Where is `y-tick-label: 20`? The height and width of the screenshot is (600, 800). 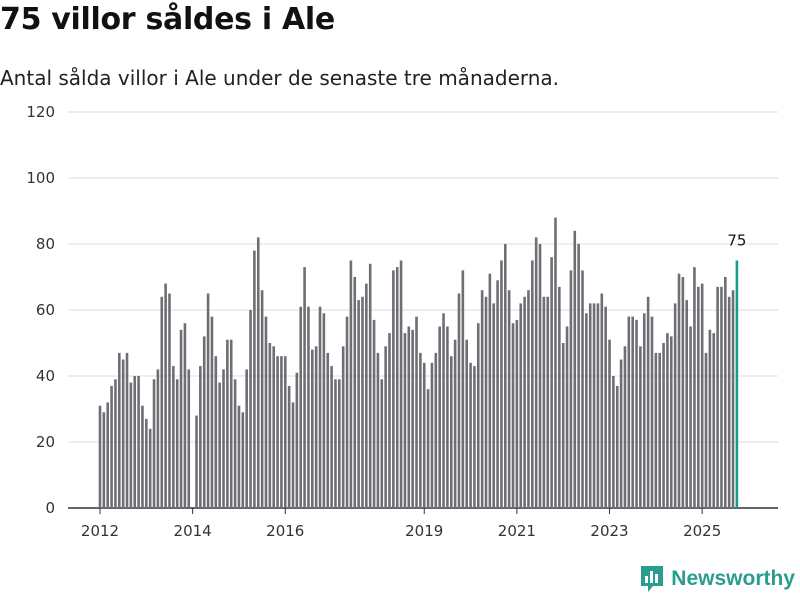 y-tick-label: 20 is located at coordinates (45, 442).